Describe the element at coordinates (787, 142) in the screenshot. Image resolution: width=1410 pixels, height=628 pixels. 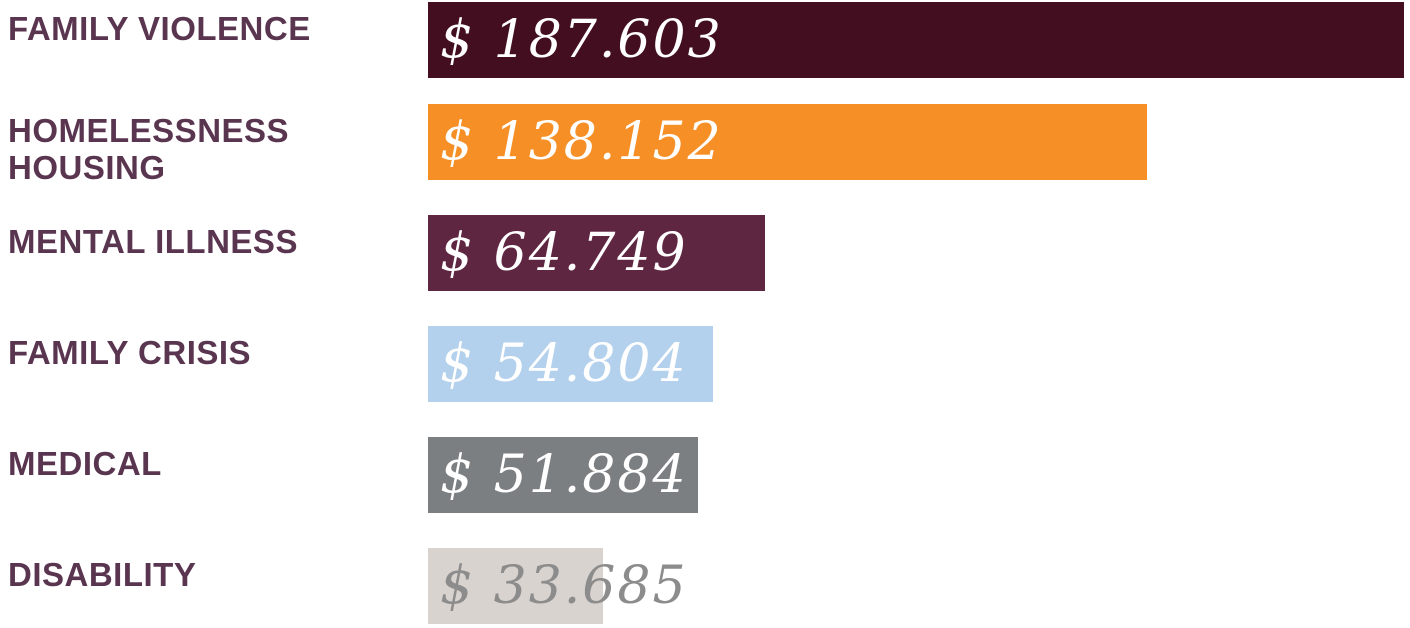
I see `bar: $ 138.152` at that location.